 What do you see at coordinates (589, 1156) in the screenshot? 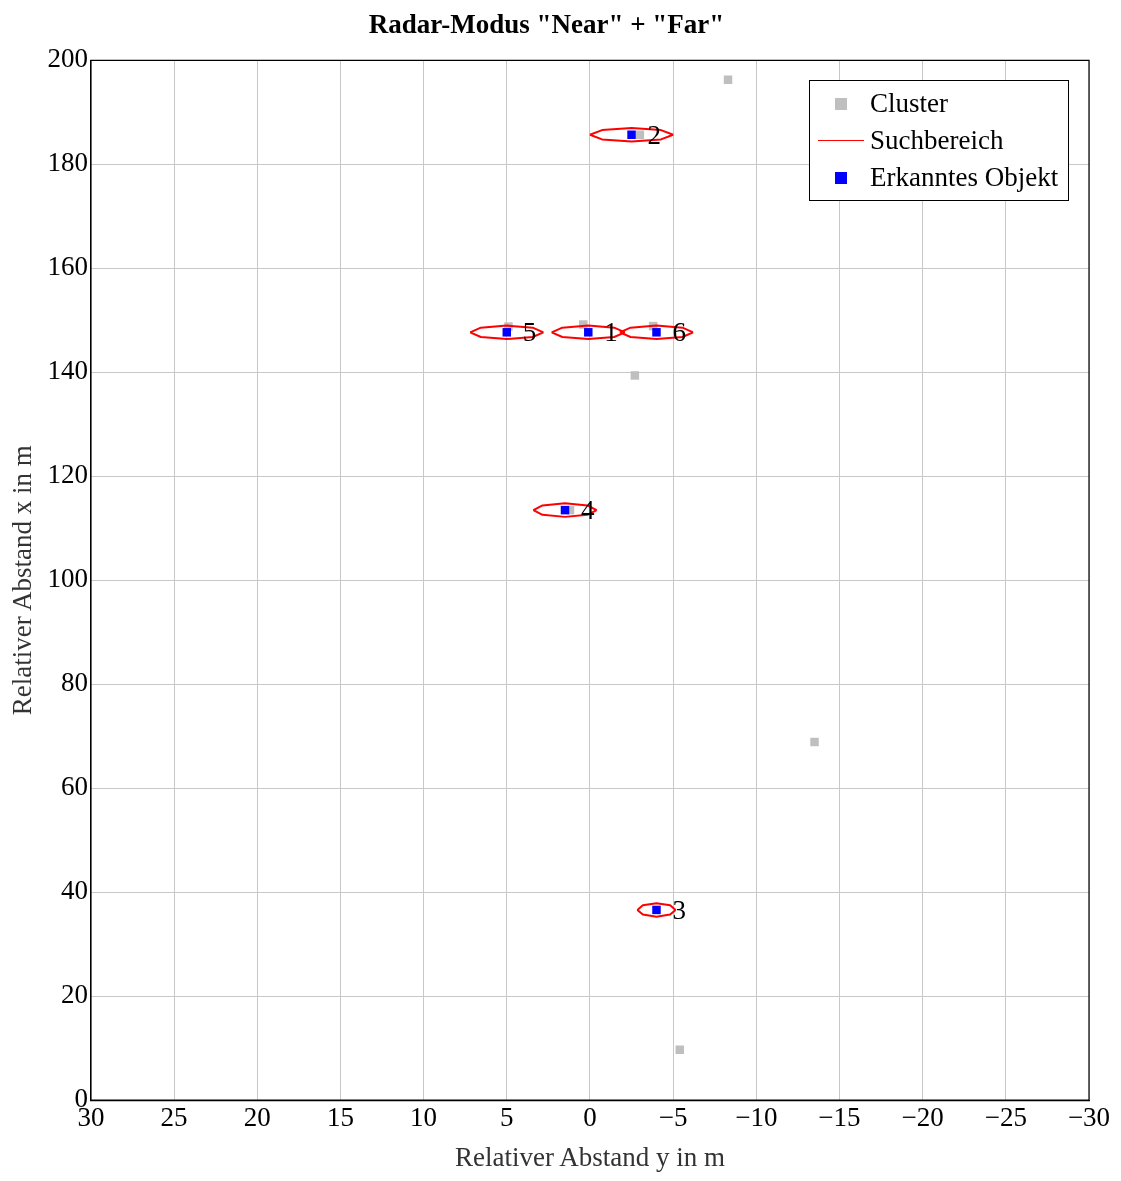
I see `x-axis-title: Relativer Abstand y in m` at bounding box center [589, 1156].